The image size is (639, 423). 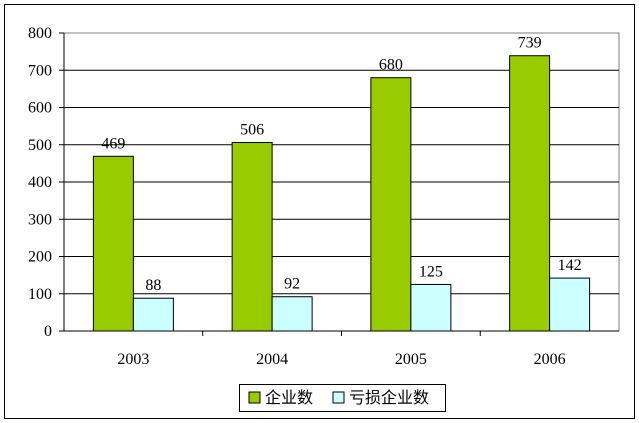 What do you see at coordinates (113, 143) in the screenshot?
I see `data-label: 469` at bounding box center [113, 143].